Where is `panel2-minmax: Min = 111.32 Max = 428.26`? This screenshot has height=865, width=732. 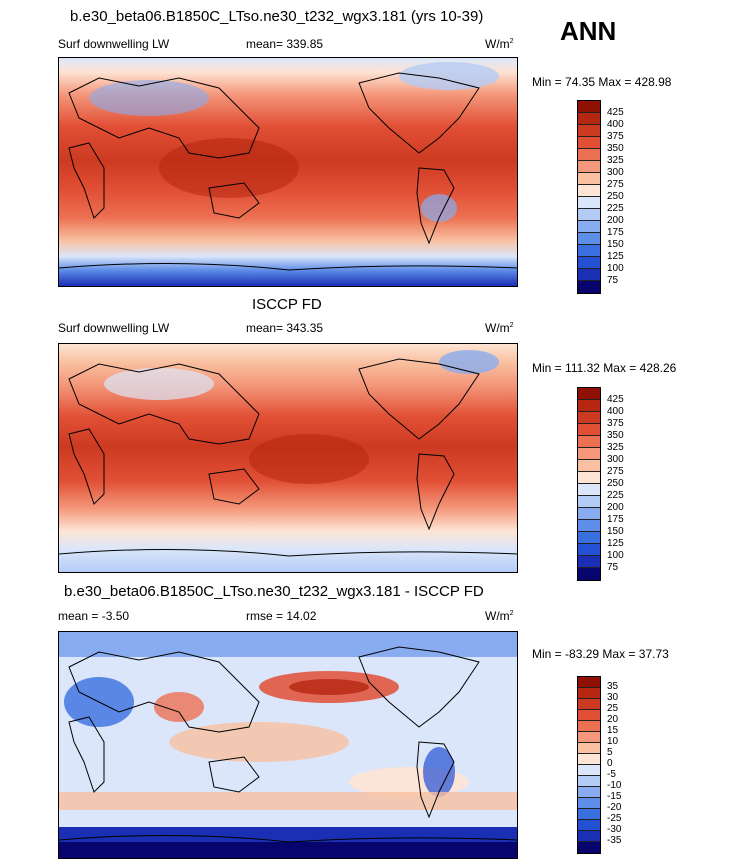
panel2-minmax: Min = 111.32 Max = 428.26 is located at coordinates (604, 368).